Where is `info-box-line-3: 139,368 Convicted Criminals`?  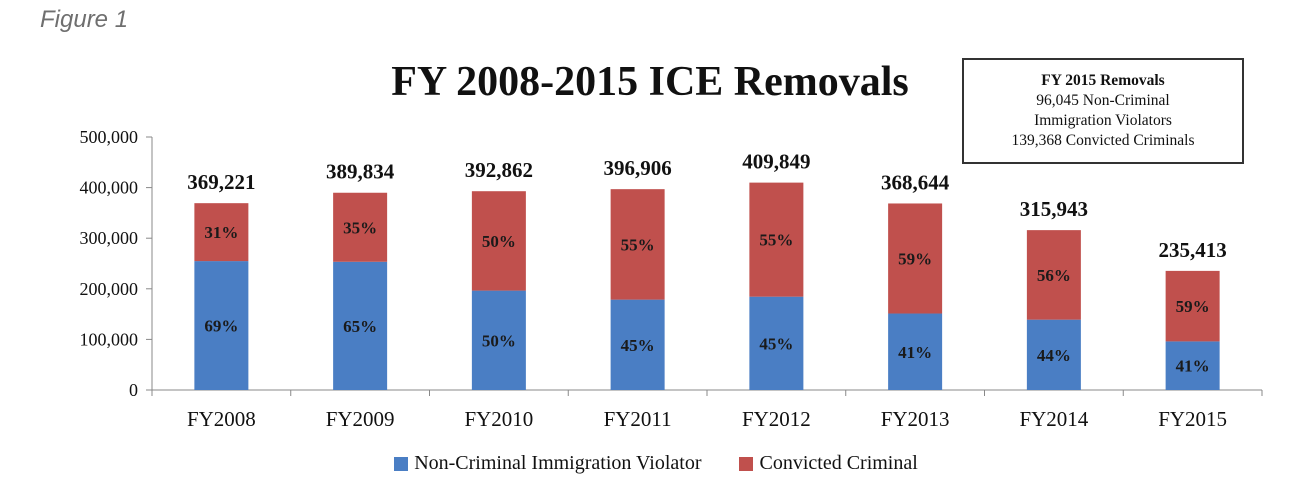
info-box-line-3: 139,368 Convicted Criminals is located at coordinates (1103, 140).